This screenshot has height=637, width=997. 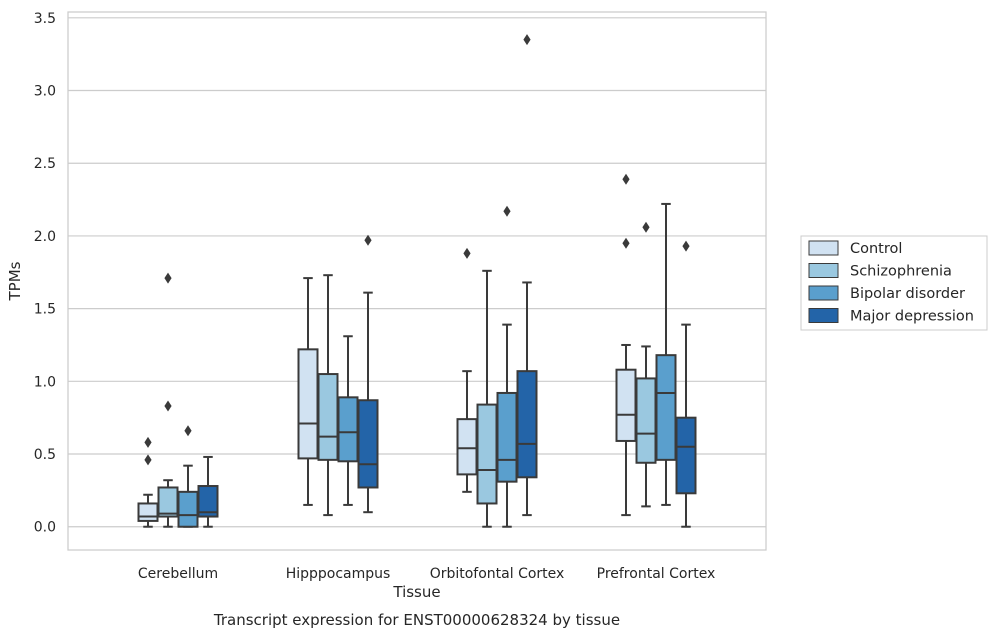 I want to click on x-tick-label: Prefrontal Cortex, so click(x=656, y=574).